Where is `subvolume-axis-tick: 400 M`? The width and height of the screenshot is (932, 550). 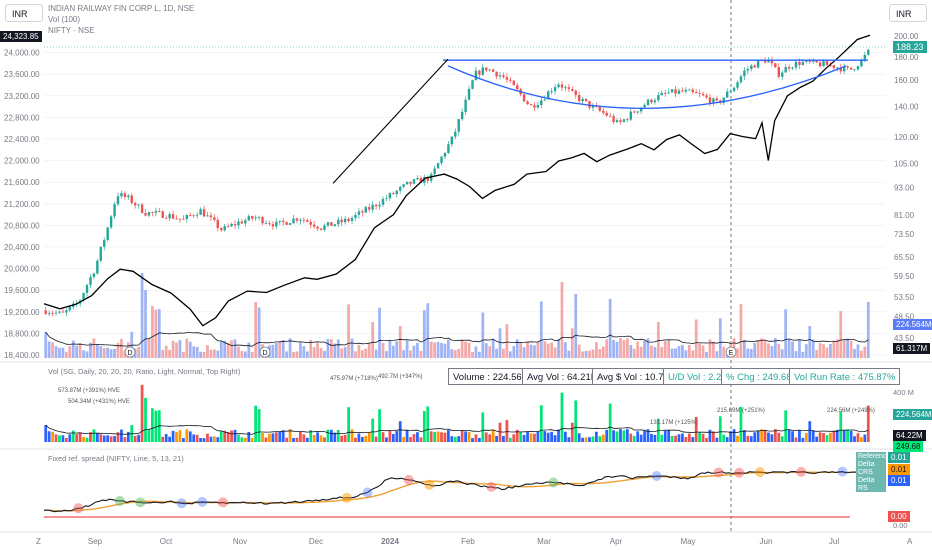 subvolume-axis-tick: 400 M is located at coordinates (903, 392).